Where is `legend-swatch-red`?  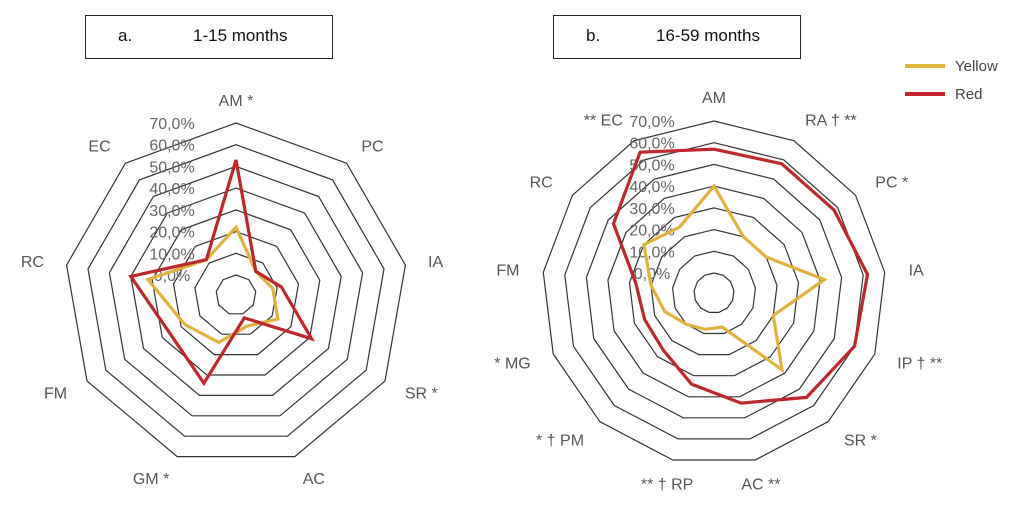 legend-swatch-red is located at coordinates (925, 94).